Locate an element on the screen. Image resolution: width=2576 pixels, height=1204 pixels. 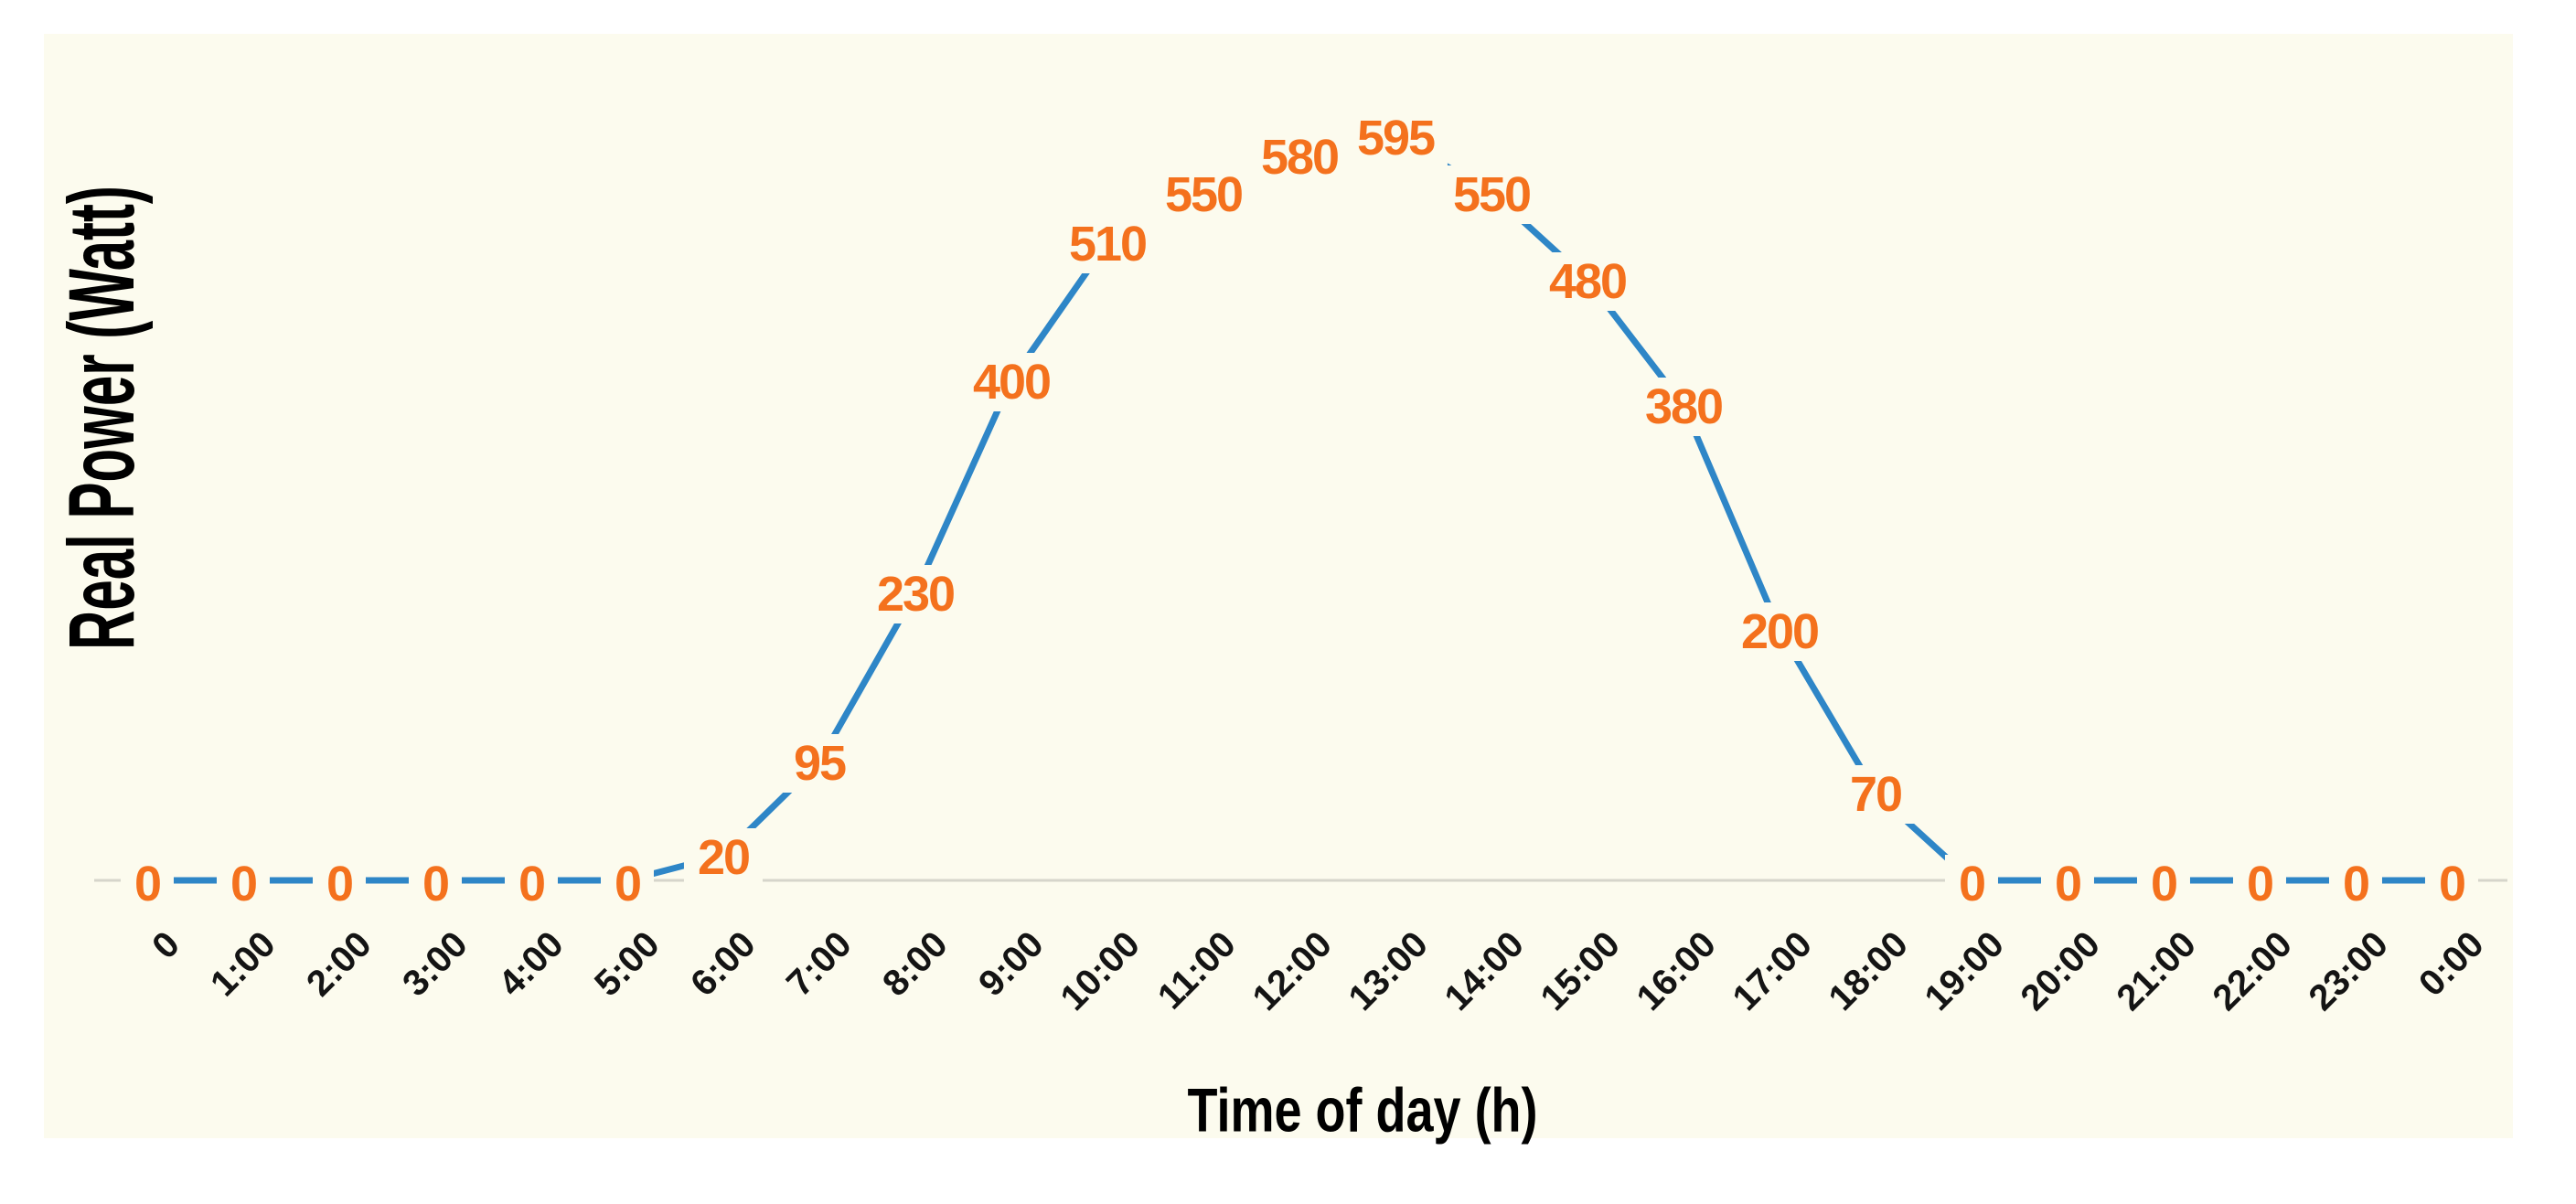
data-label: 580 is located at coordinates (1299, 156).